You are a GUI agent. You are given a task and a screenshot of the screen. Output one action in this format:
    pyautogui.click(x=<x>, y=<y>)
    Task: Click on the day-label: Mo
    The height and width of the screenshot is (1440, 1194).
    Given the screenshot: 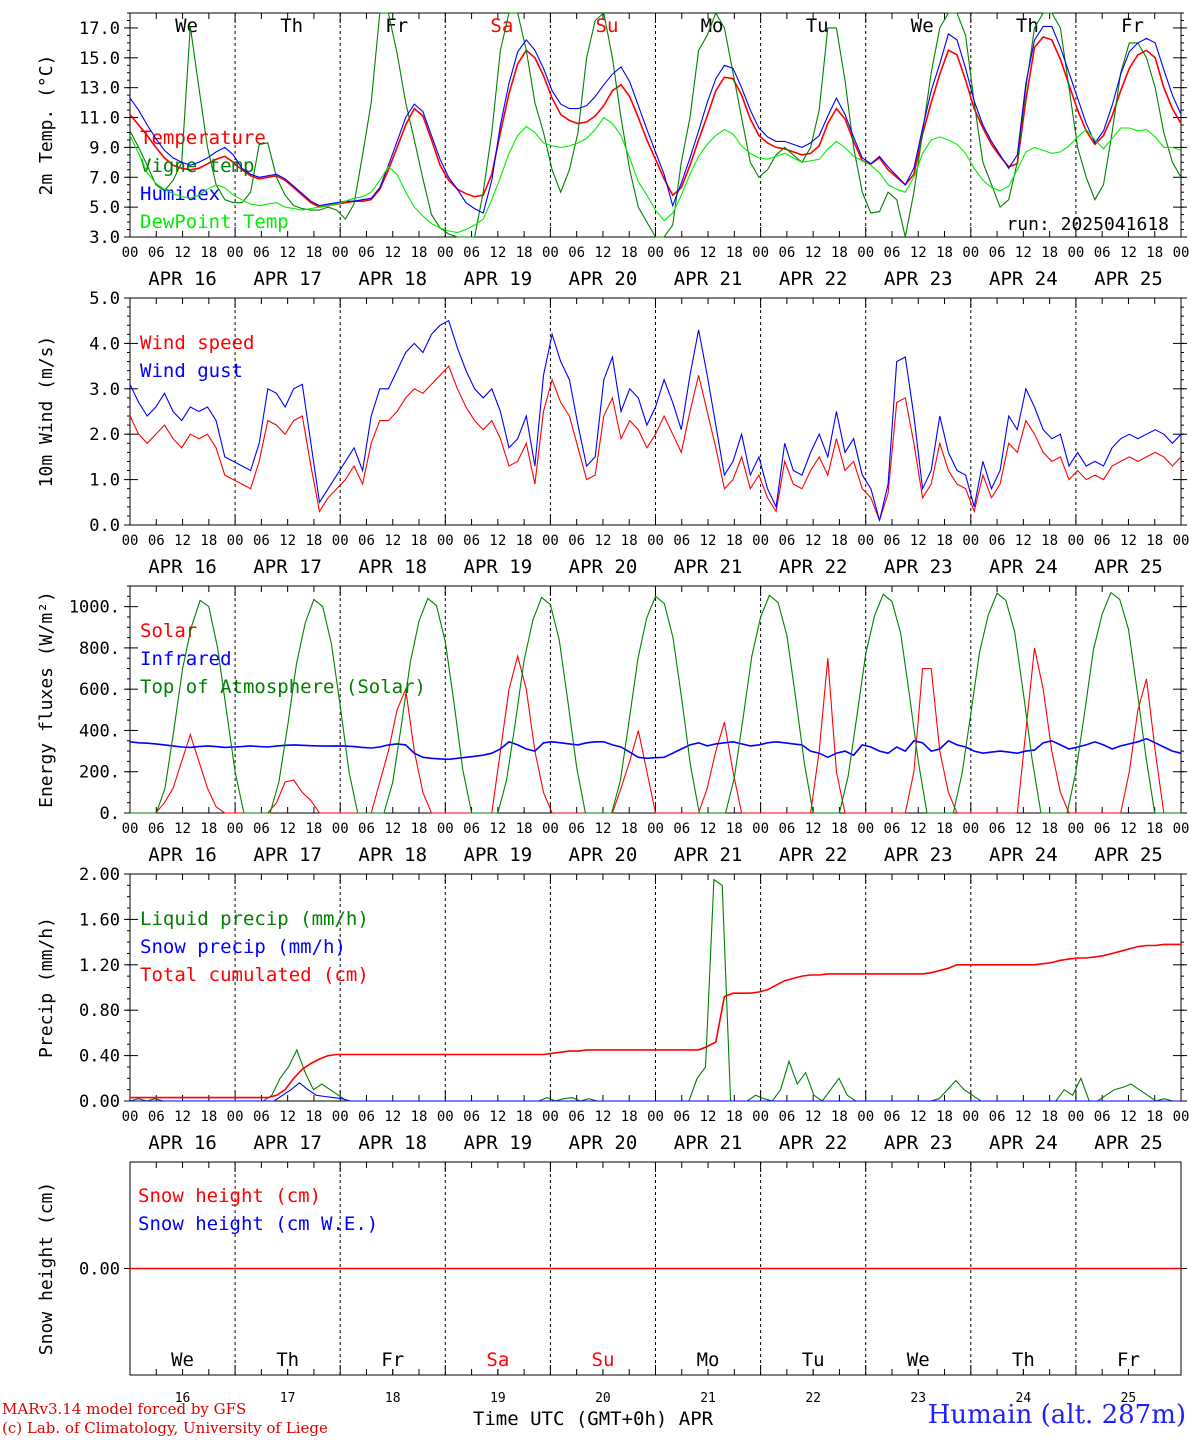 What is the action you would take?
    pyautogui.click(x=712, y=26)
    